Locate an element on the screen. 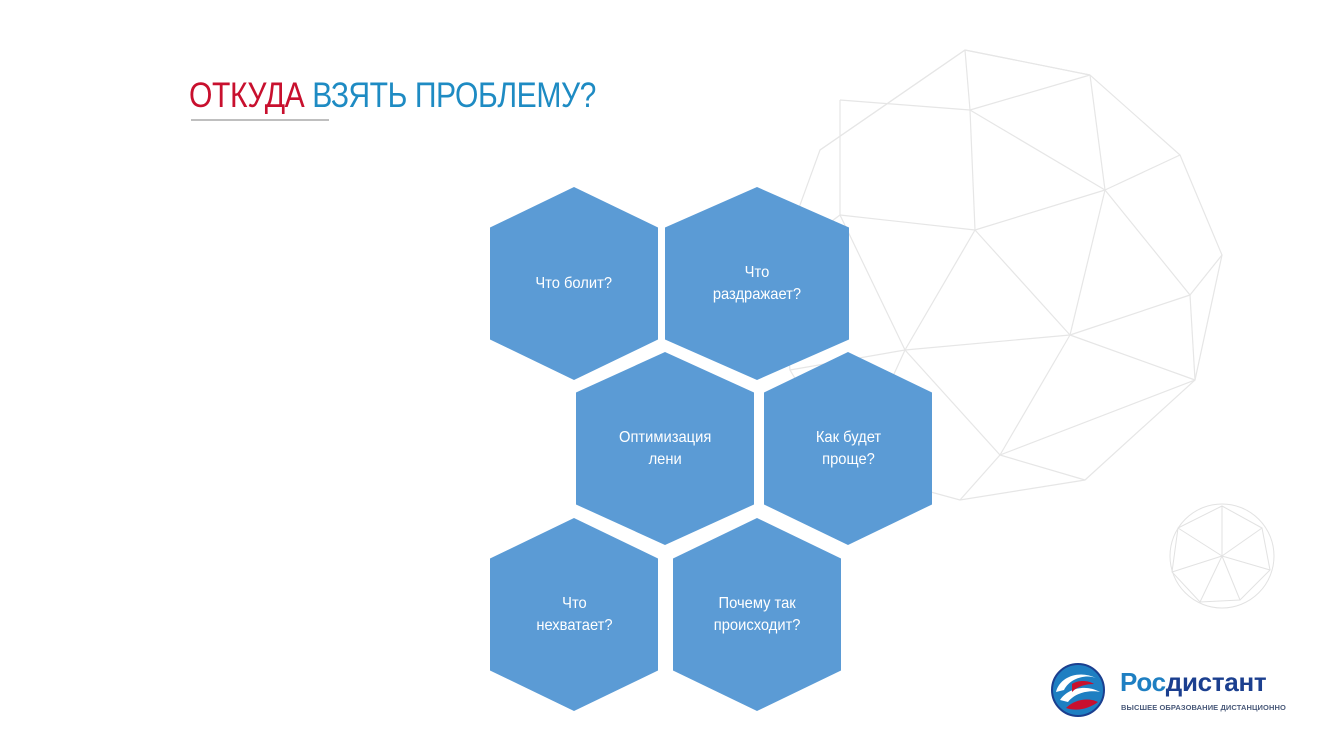 This screenshot has height=749, width=1332. title-main-text: ВЗЯТЬ ПРОБЛЕМУ? is located at coordinates (454, 95).